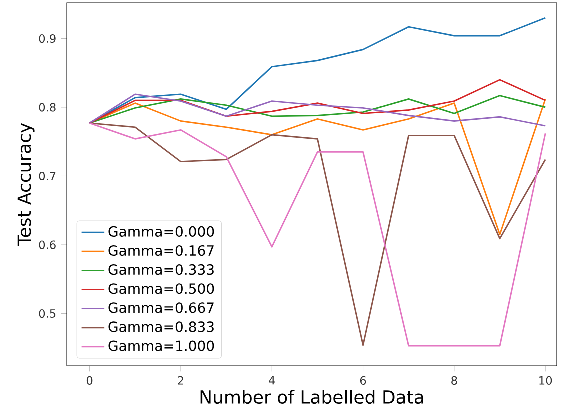 Image resolution: width=561 pixels, height=414 pixels. What do you see at coordinates (161, 231) in the screenshot?
I see `legend-label: Gamma=0.000` at bounding box center [161, 231].